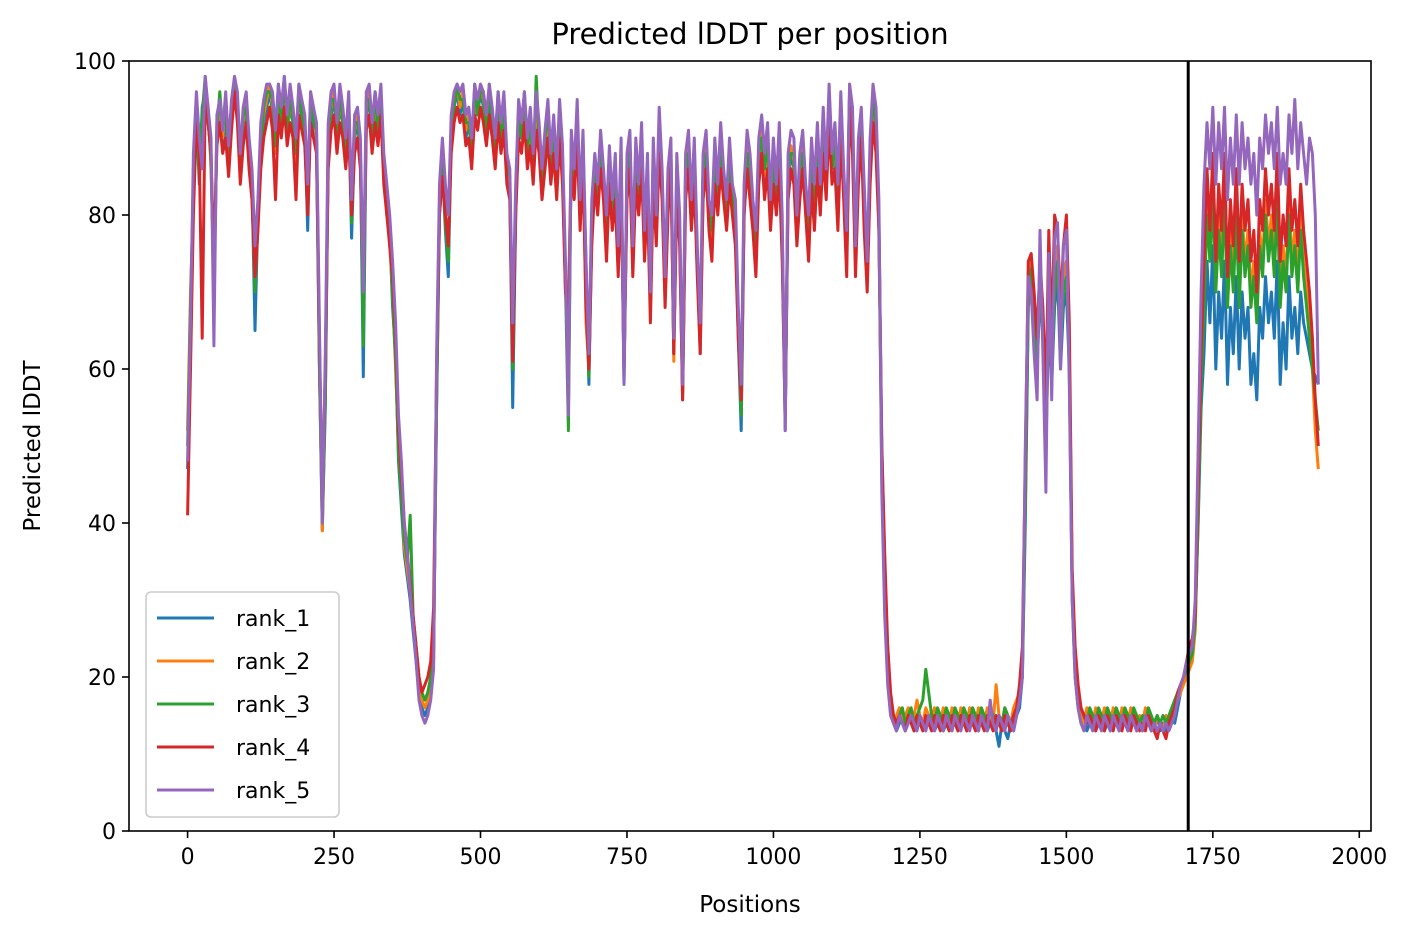  What do you see at coordinates (273, 705) in the screenshot?
I see `legend-label-rank-3: rank_3` at bounding box center [273, 705].